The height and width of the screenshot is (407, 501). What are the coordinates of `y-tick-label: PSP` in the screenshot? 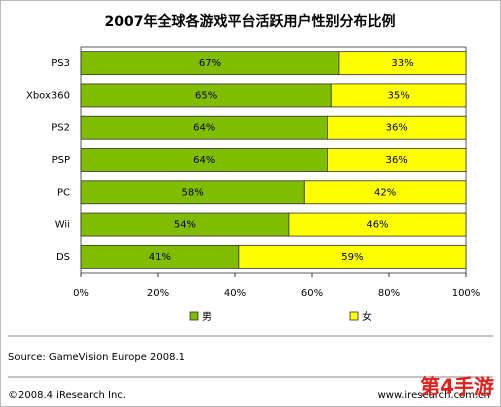 It's located at (61, 160).